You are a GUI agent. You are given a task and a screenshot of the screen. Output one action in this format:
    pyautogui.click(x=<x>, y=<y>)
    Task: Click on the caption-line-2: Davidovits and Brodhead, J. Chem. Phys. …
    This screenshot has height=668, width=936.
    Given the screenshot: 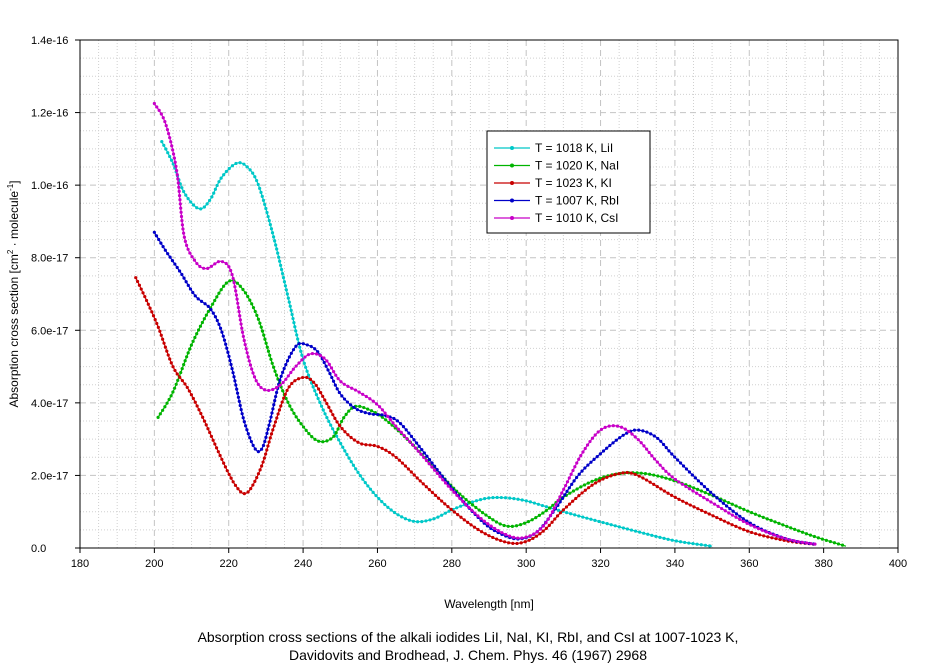 What is the action you would take?
    pyautogui.click(x=468, y=655)
    